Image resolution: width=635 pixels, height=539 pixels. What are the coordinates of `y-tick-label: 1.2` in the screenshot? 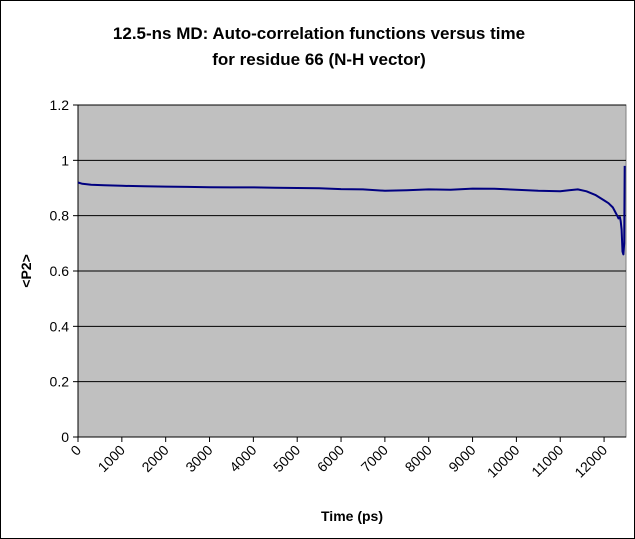 It's located at (60, 105).